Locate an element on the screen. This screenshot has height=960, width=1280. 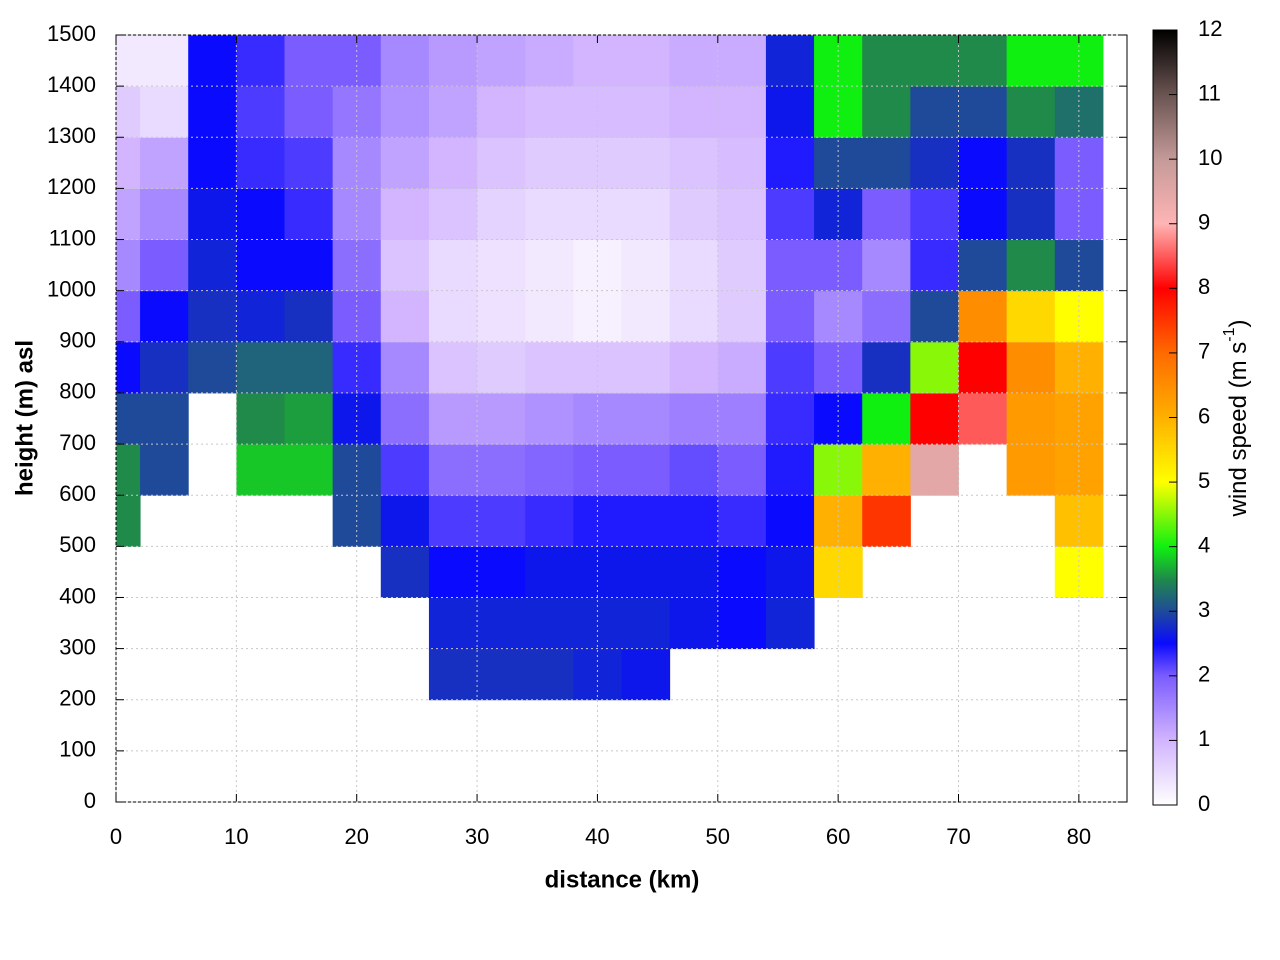
y-axis-label: height (m) asl is located at coordinates (24, 418).